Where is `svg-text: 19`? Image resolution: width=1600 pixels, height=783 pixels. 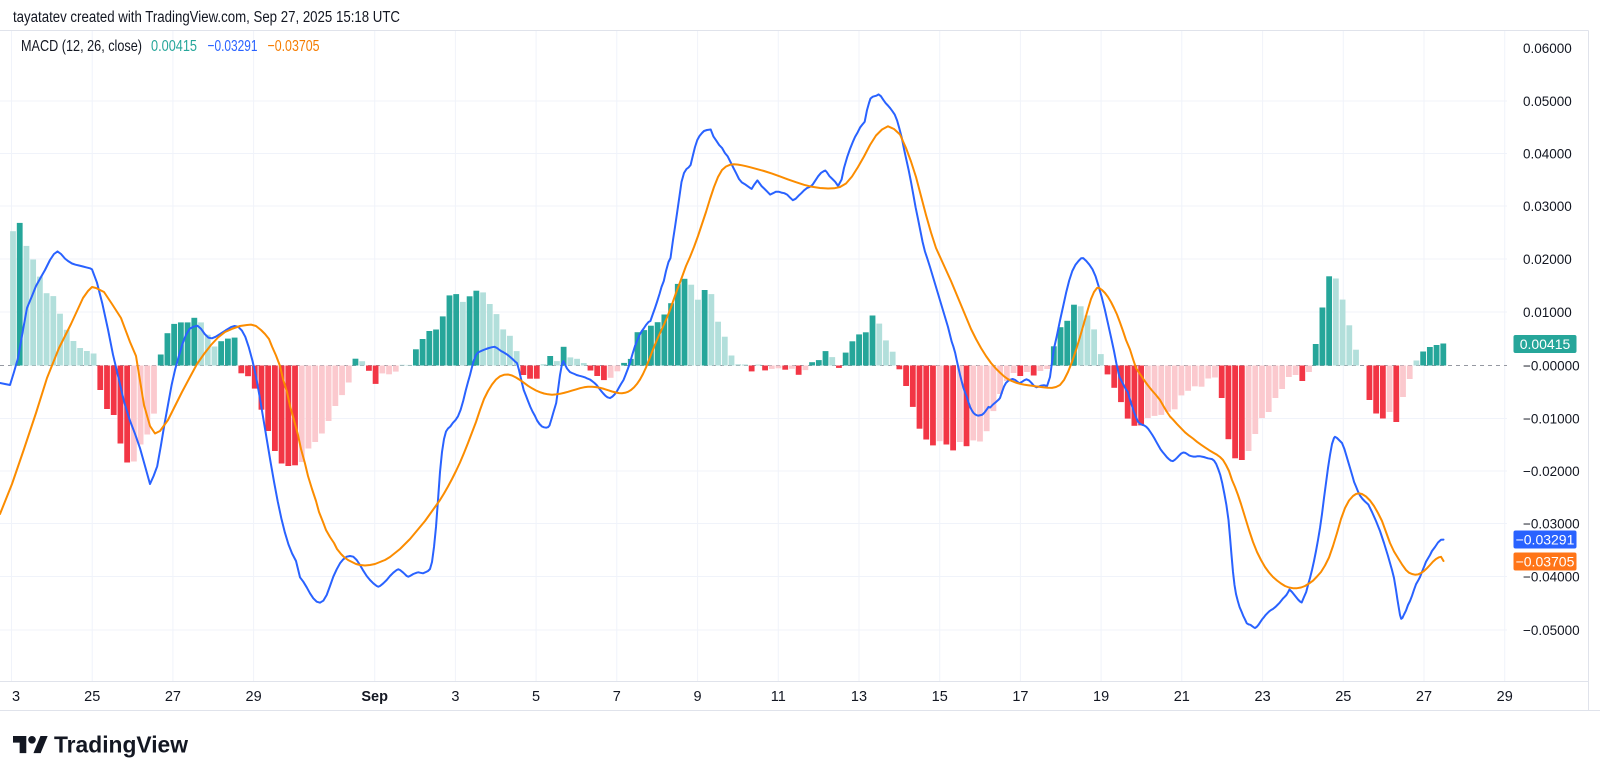 svg-text: 19 is located at coordinates (1101, 697).